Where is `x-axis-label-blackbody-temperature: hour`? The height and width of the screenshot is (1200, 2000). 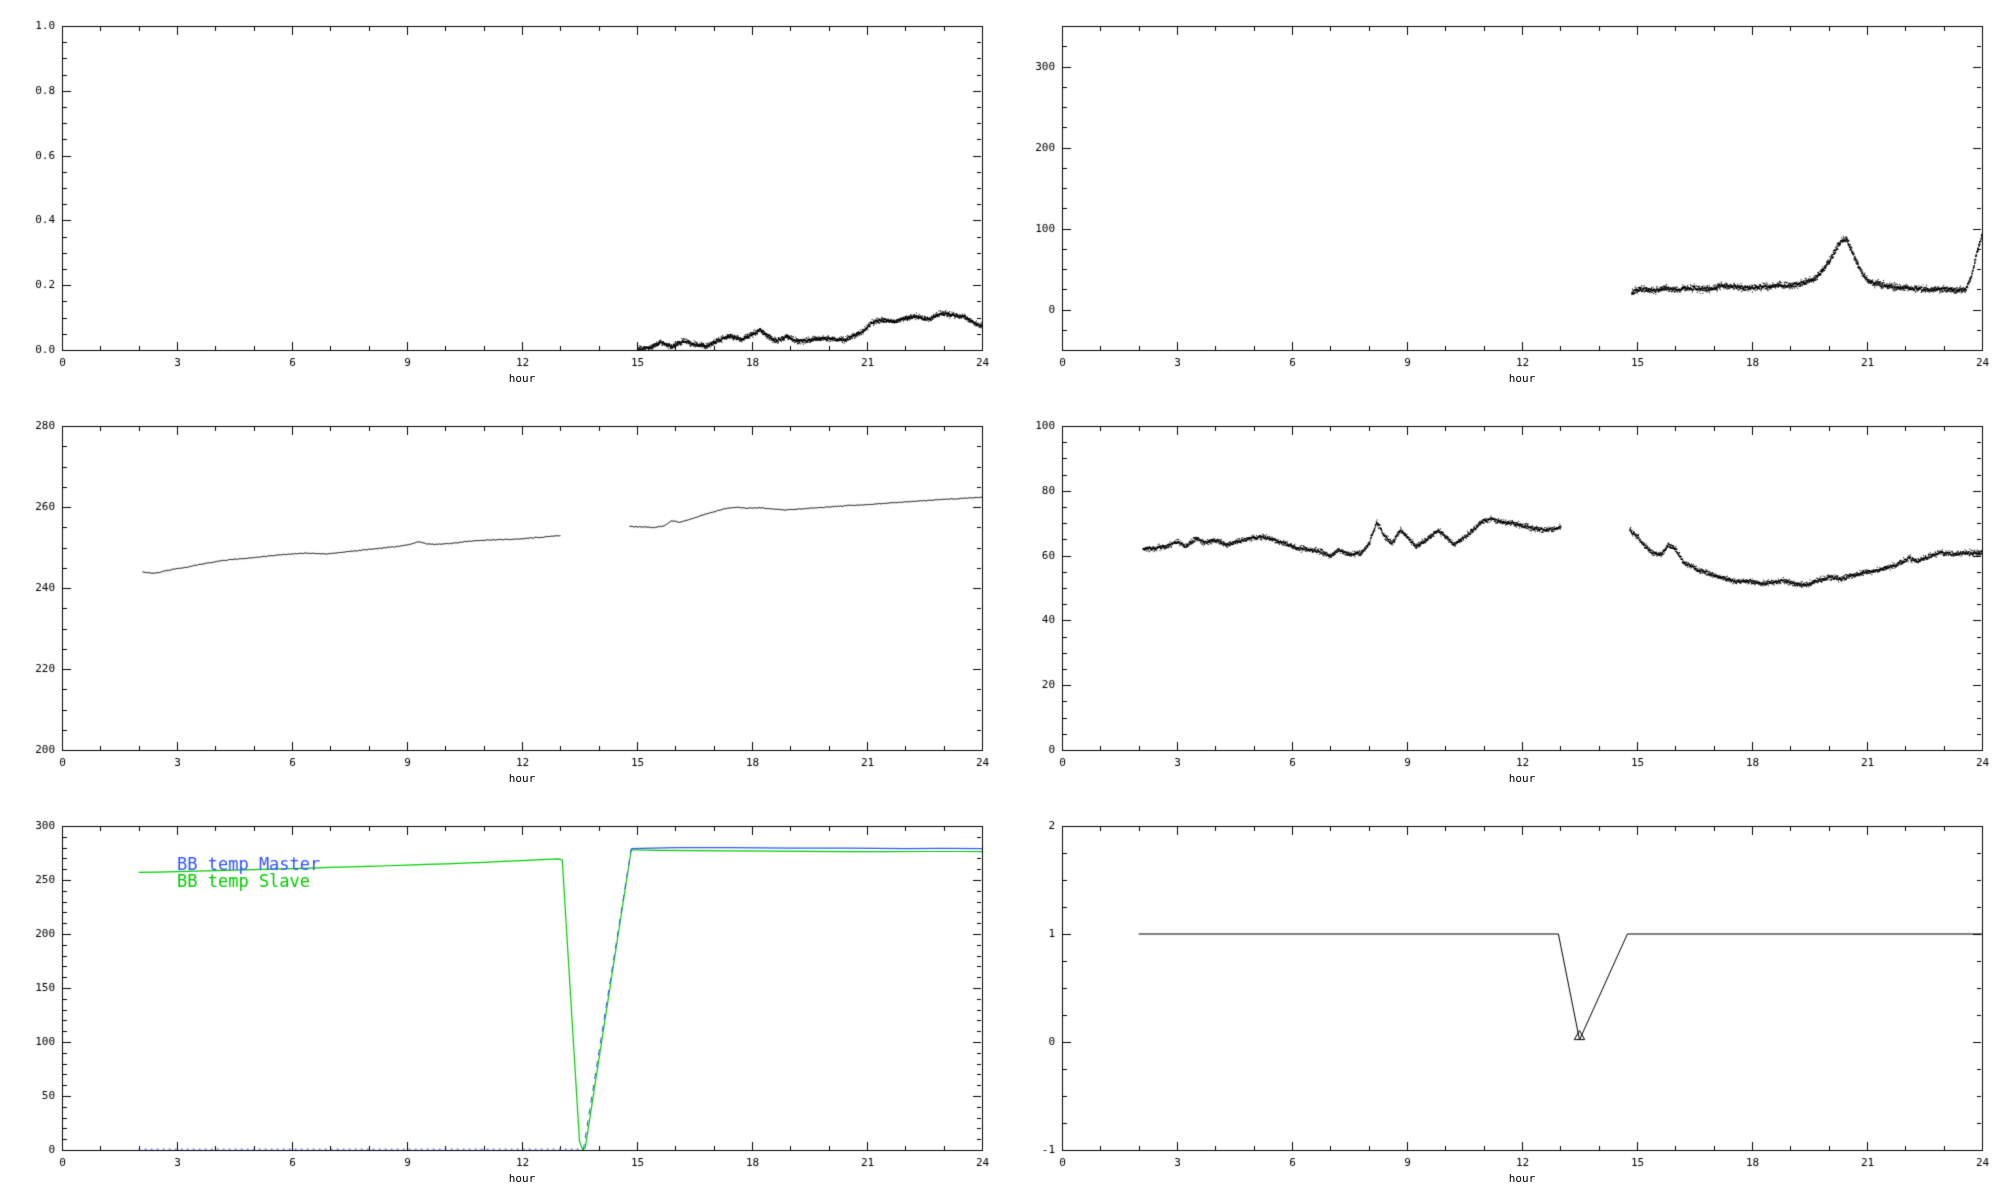
x-axis-label-blackbody-temperature: hour is located at coordinates (522, 1178).